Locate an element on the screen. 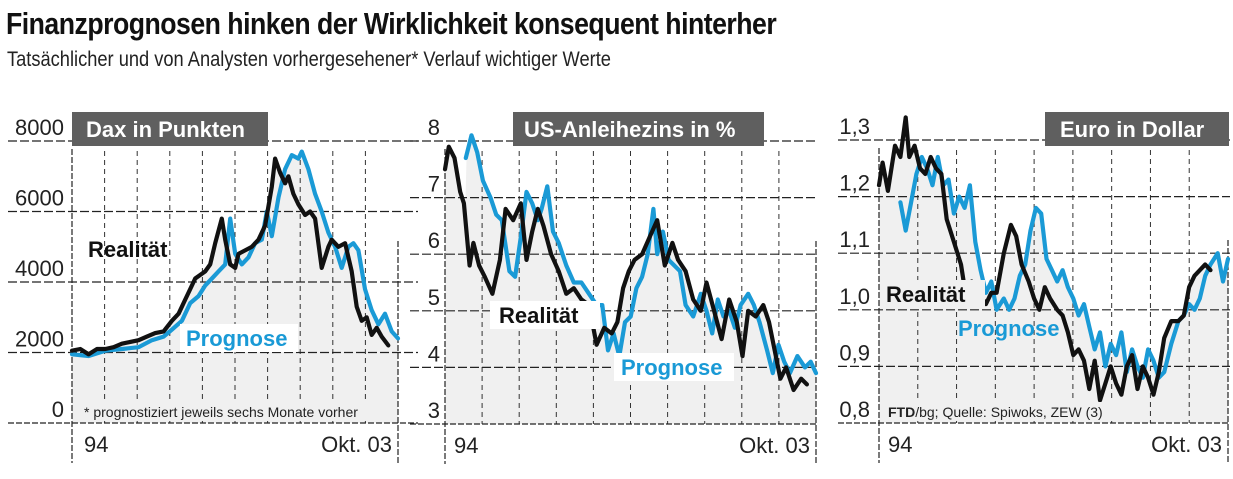  y-tick-label: 8000 is located at coordinates (39, 127).